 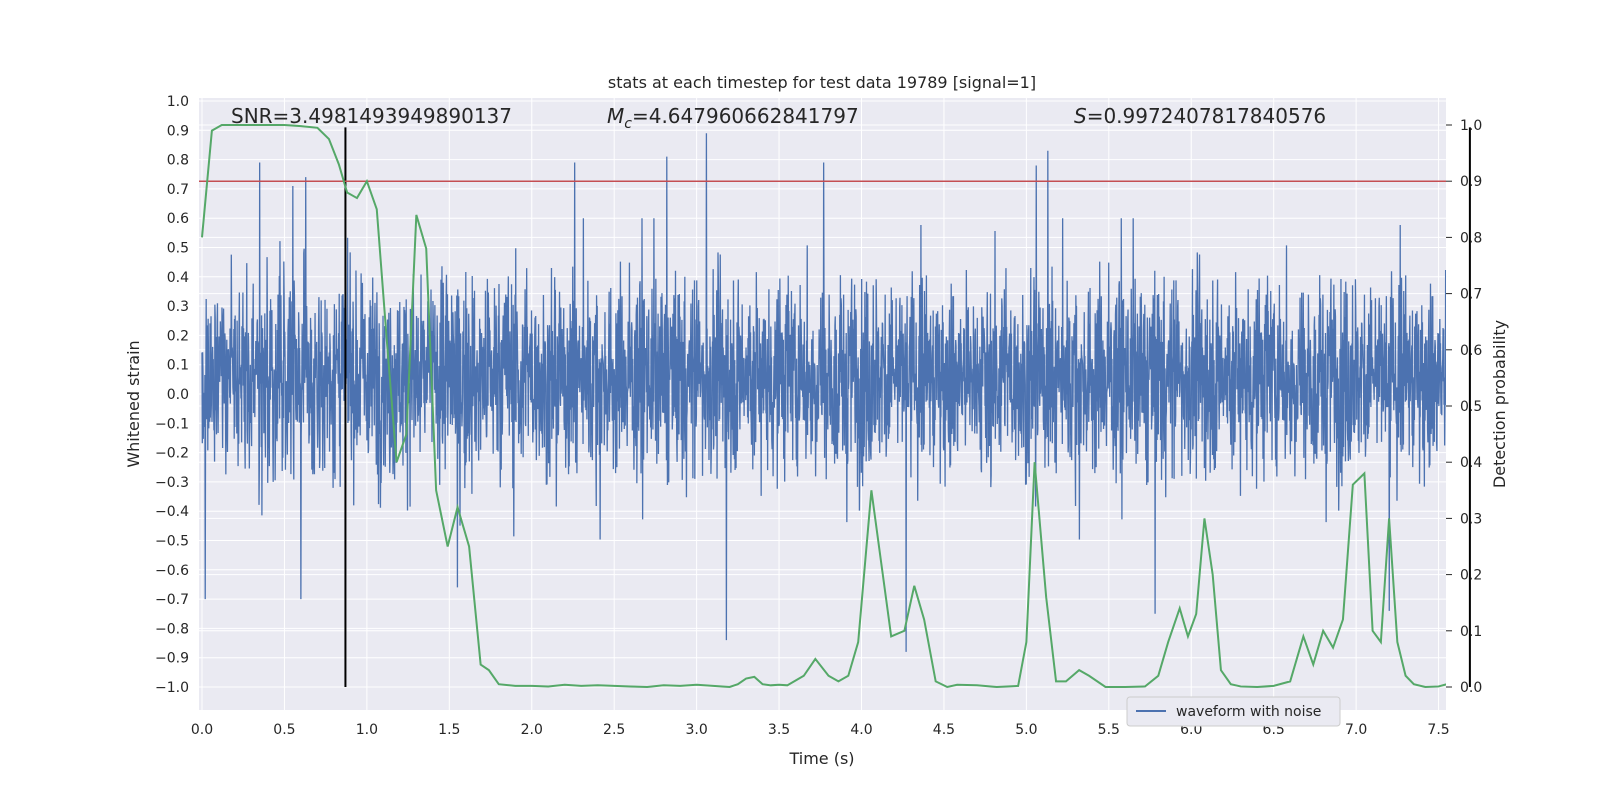 What do you see at coordinates (1248, 712) in the screenshot?
I see `legend-label: waveform with noise` at bounding box center [1248, 712].